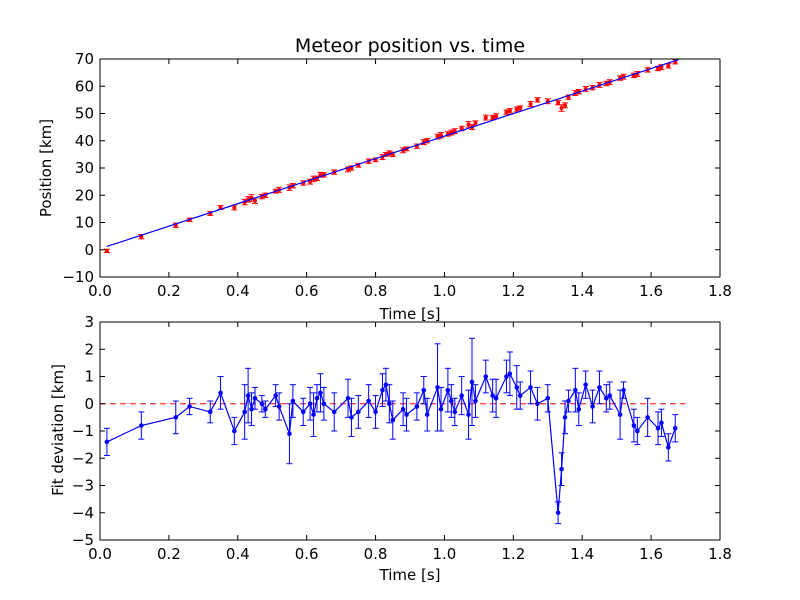  I want to click on y-axis-label: Position [km], so click(46, 168).